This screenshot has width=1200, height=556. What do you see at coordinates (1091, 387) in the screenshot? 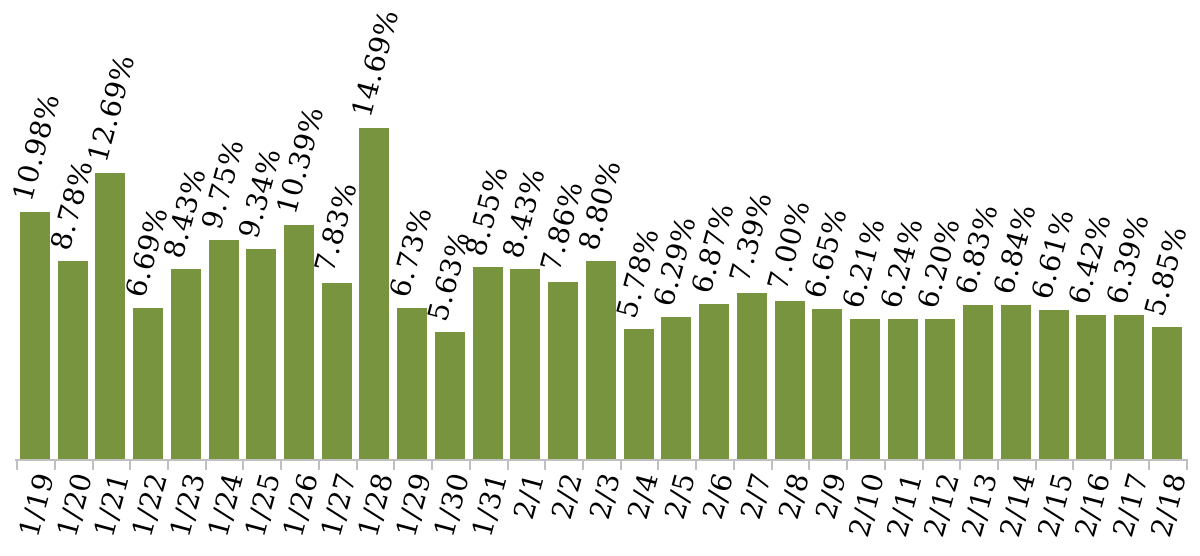
I see `bar-2/16` at bounding box center [1091, 387].